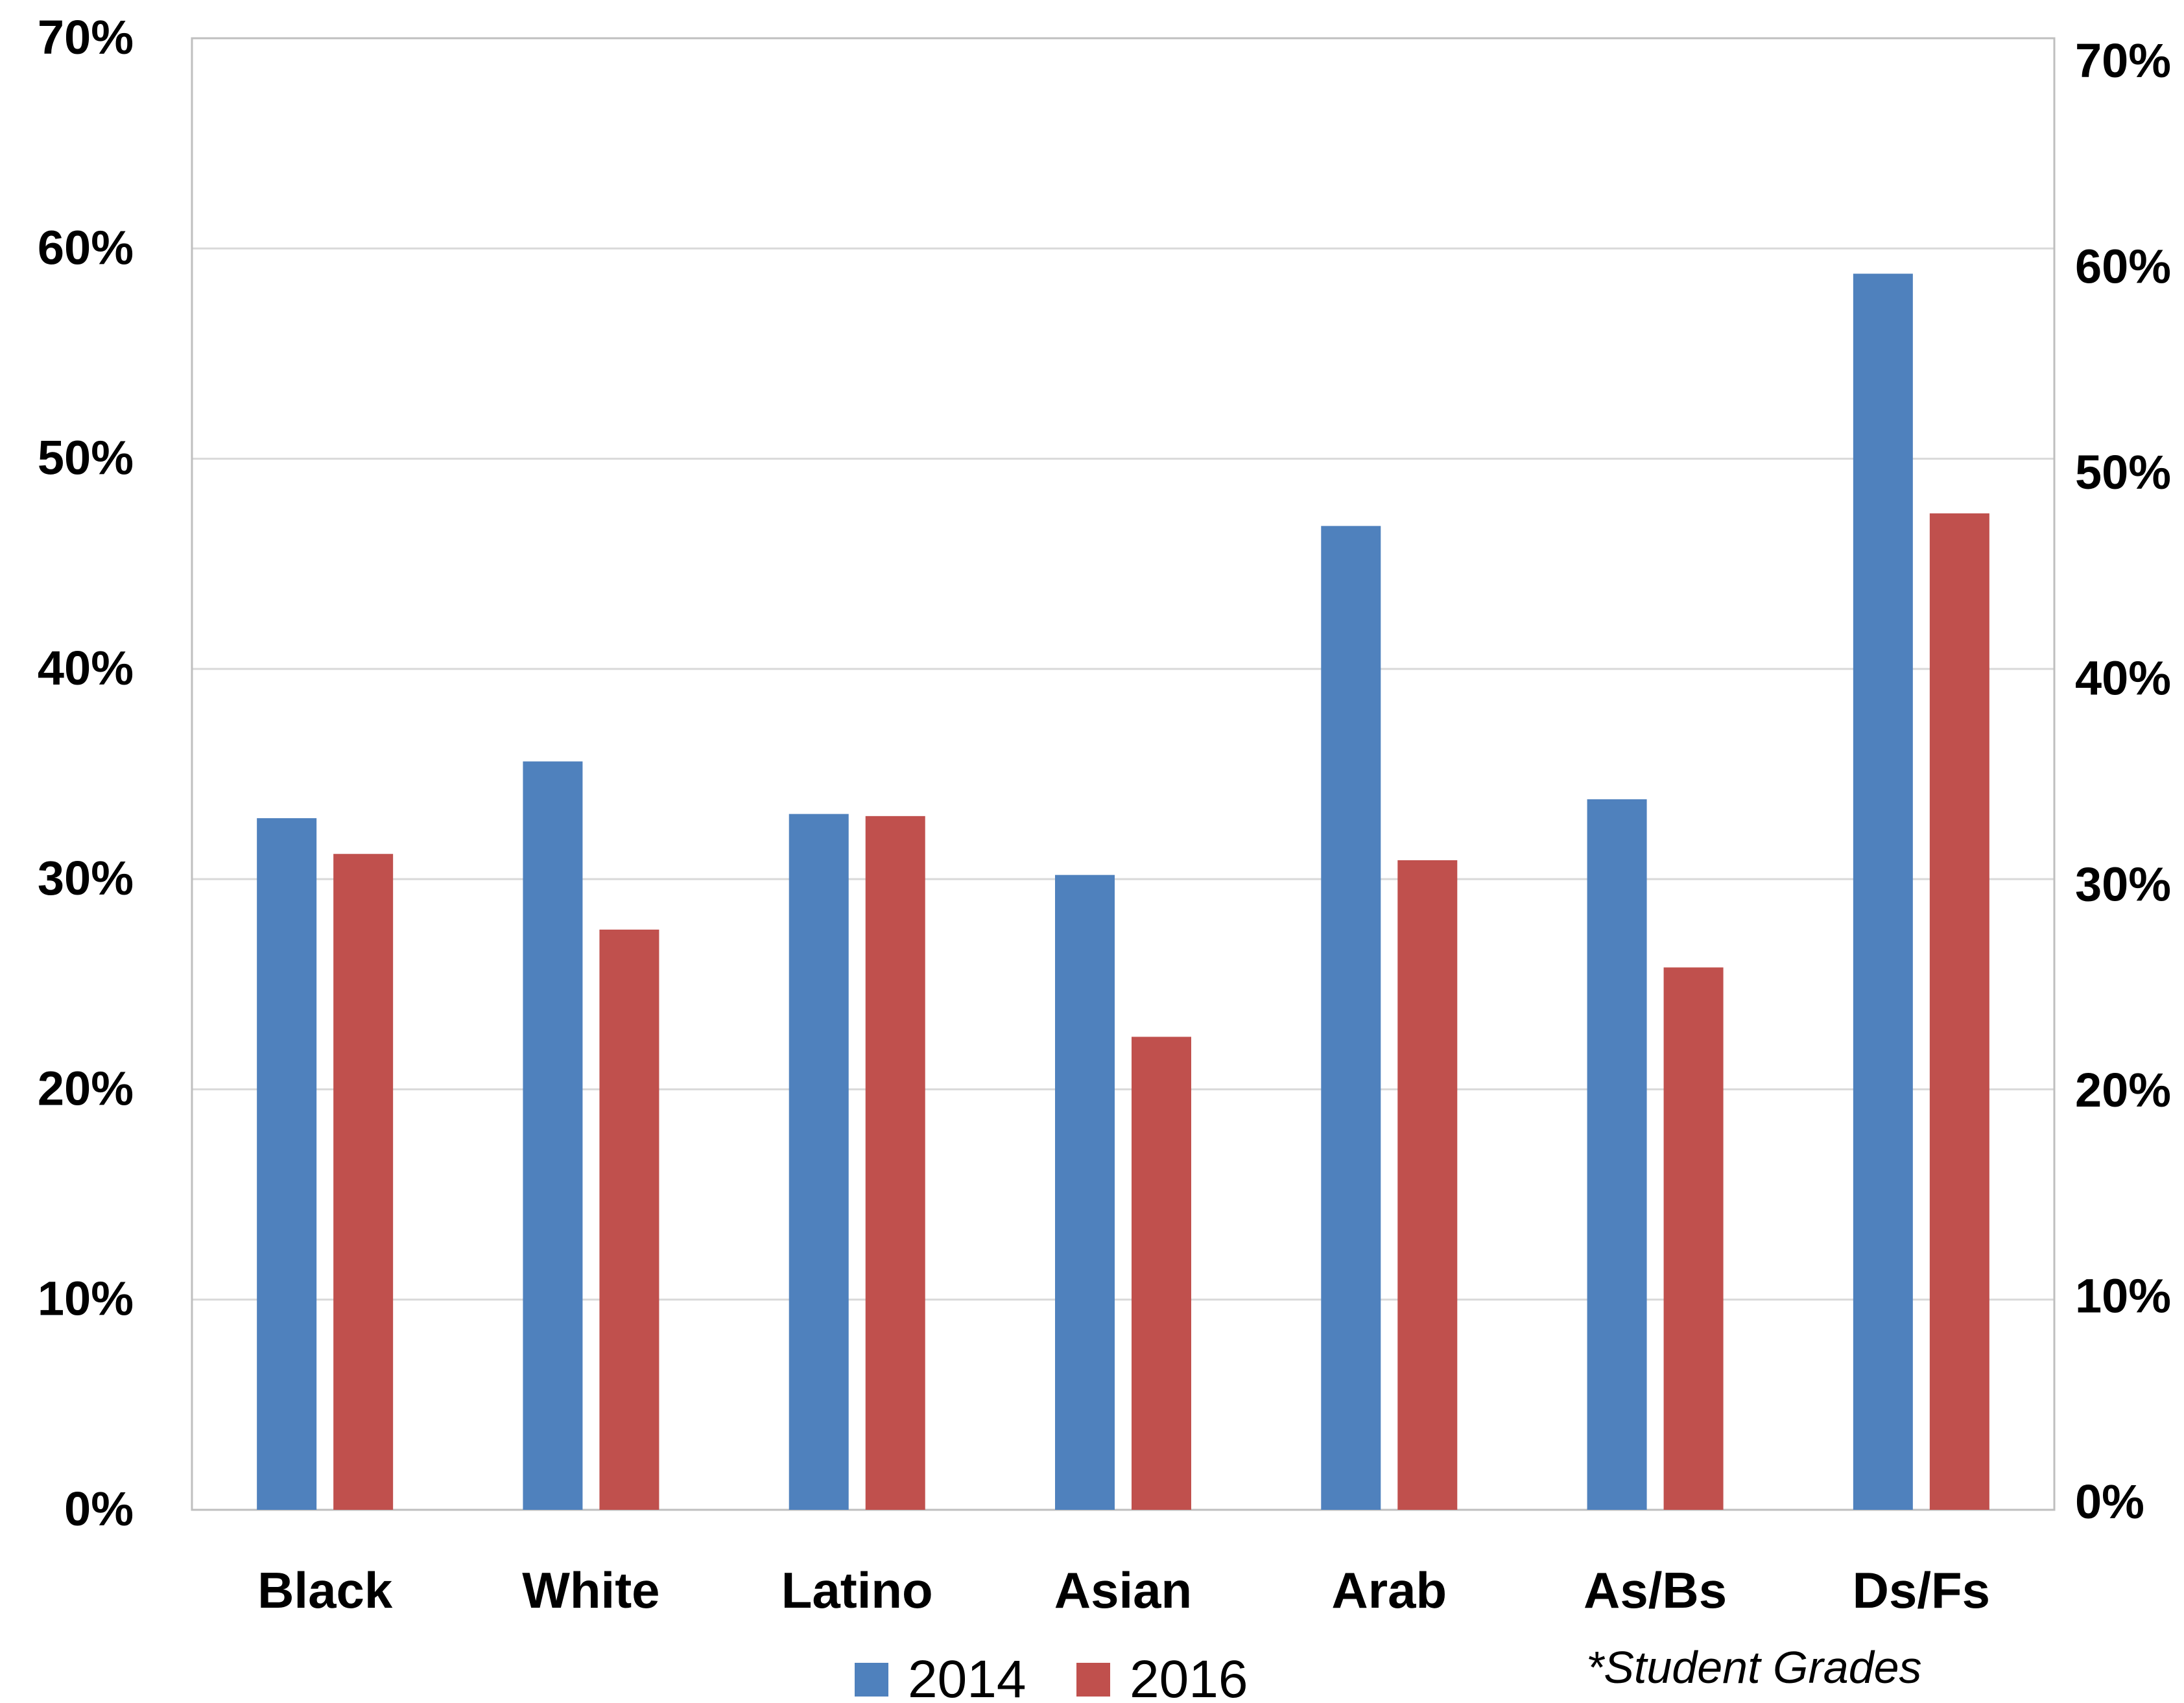 The image size is (2184, 1703). What do you see at coordinates (819, 1162) in the screenshot?
I see `bar-2014-latino` at bounding box center [819, 1162].